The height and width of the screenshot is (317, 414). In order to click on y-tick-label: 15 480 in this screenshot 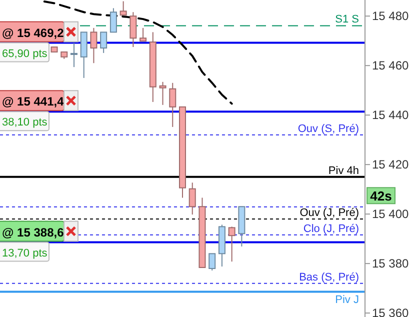, I will do `click(391, 16)`.